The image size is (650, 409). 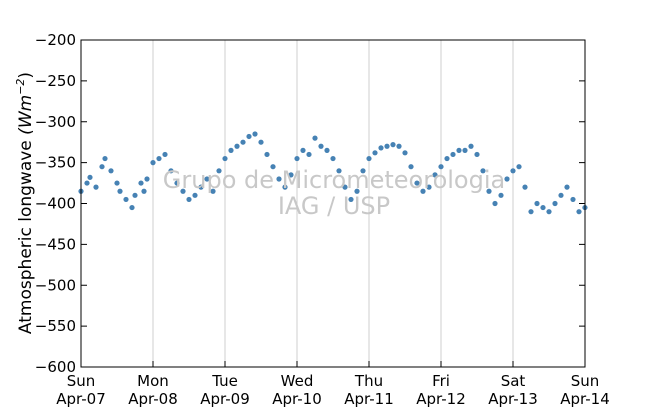 What do you see at coordinates (55, 367) in the screenshot?
I see `y-tick-label: −600` at bounding box center [55, 367].